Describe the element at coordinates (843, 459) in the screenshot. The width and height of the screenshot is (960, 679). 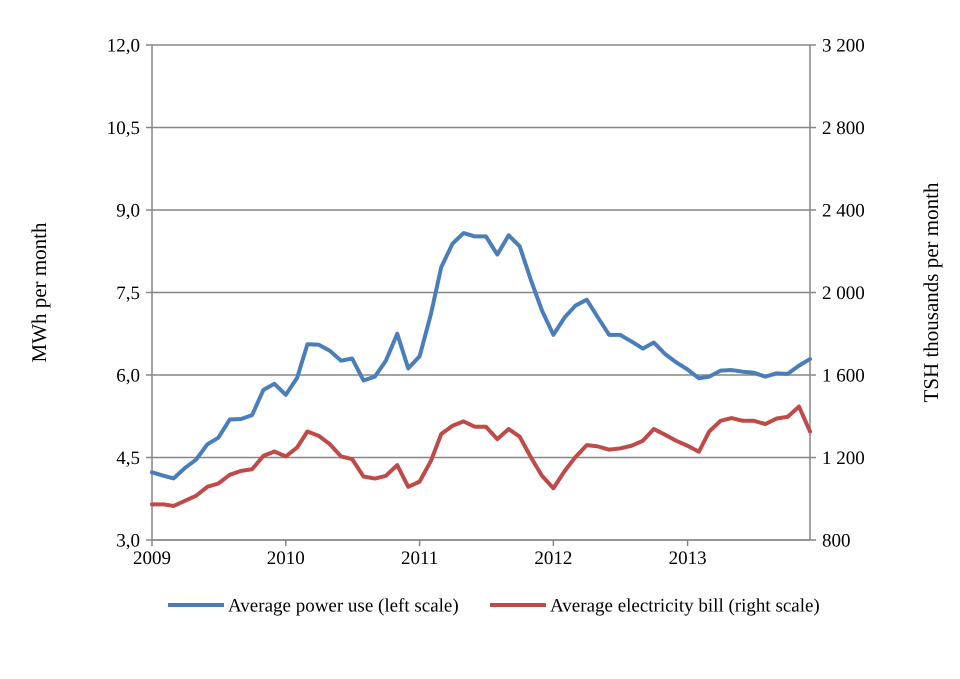
I see `y2-tick-label: 1 200` at that location.